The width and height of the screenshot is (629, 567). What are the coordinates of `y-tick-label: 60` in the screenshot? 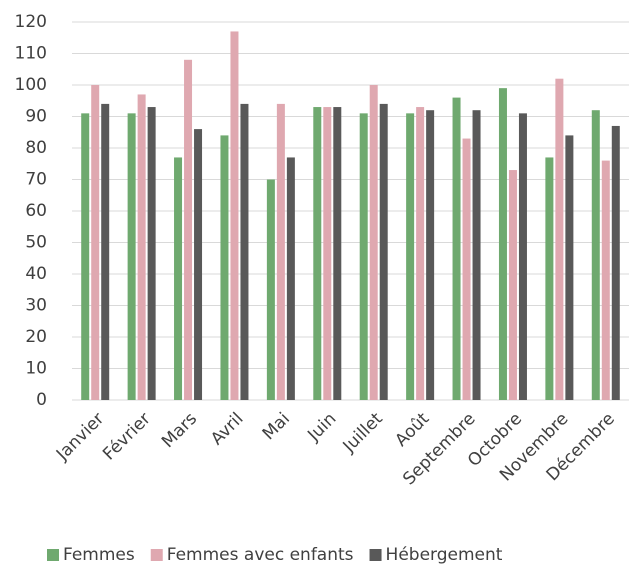 It's located at (36, 211).